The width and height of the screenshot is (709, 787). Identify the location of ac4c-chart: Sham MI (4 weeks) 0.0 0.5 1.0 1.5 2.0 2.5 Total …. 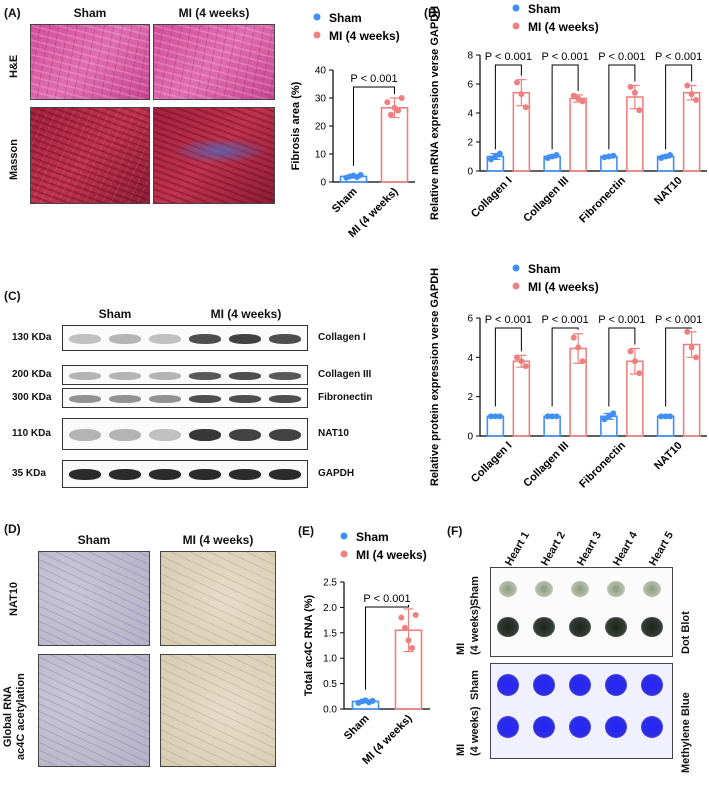
(366, 648).